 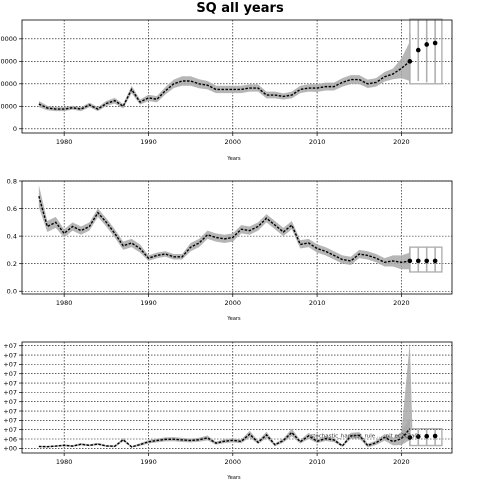 What do you see at coordinates (240, 8) in the screenshot?
I see `figure-title: SQ all years` at bounding box center [240, 8].